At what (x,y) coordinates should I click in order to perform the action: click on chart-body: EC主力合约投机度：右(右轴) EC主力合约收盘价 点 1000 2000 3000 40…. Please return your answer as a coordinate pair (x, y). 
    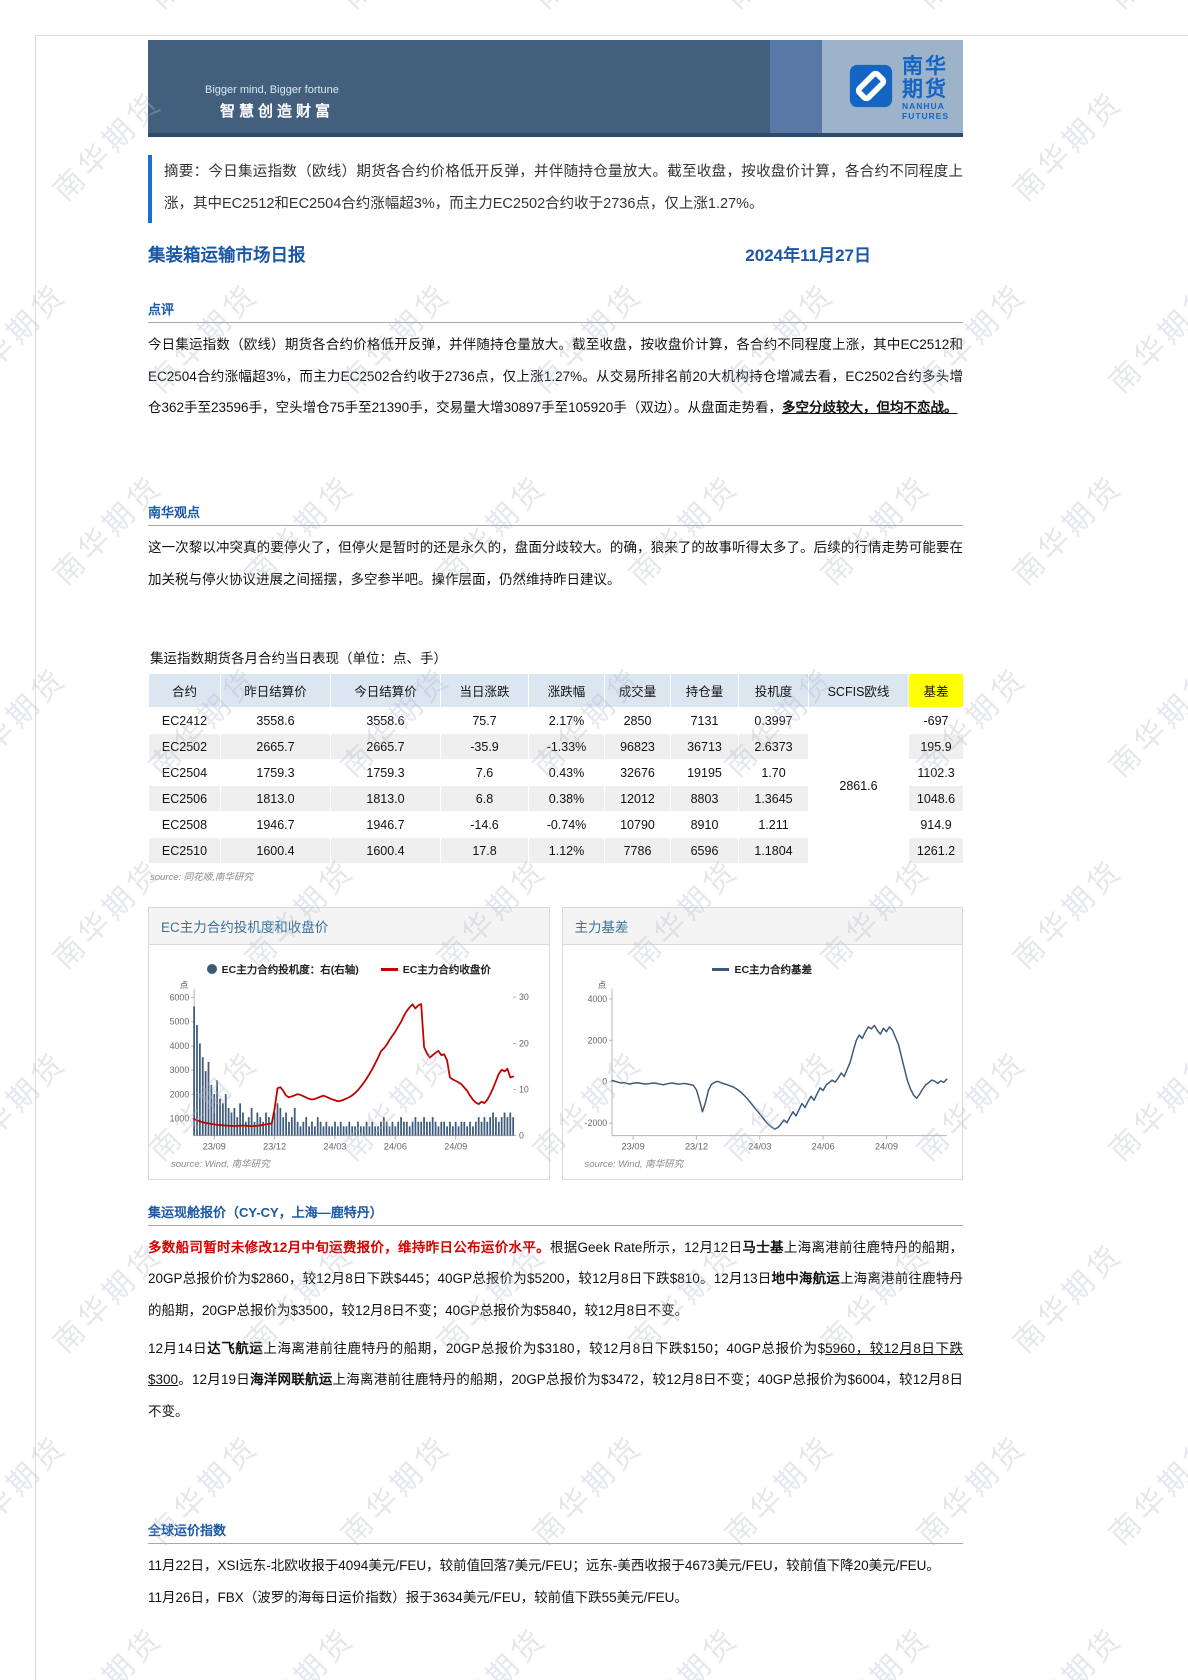
    Looking at the image, I should click on (349, 1049).